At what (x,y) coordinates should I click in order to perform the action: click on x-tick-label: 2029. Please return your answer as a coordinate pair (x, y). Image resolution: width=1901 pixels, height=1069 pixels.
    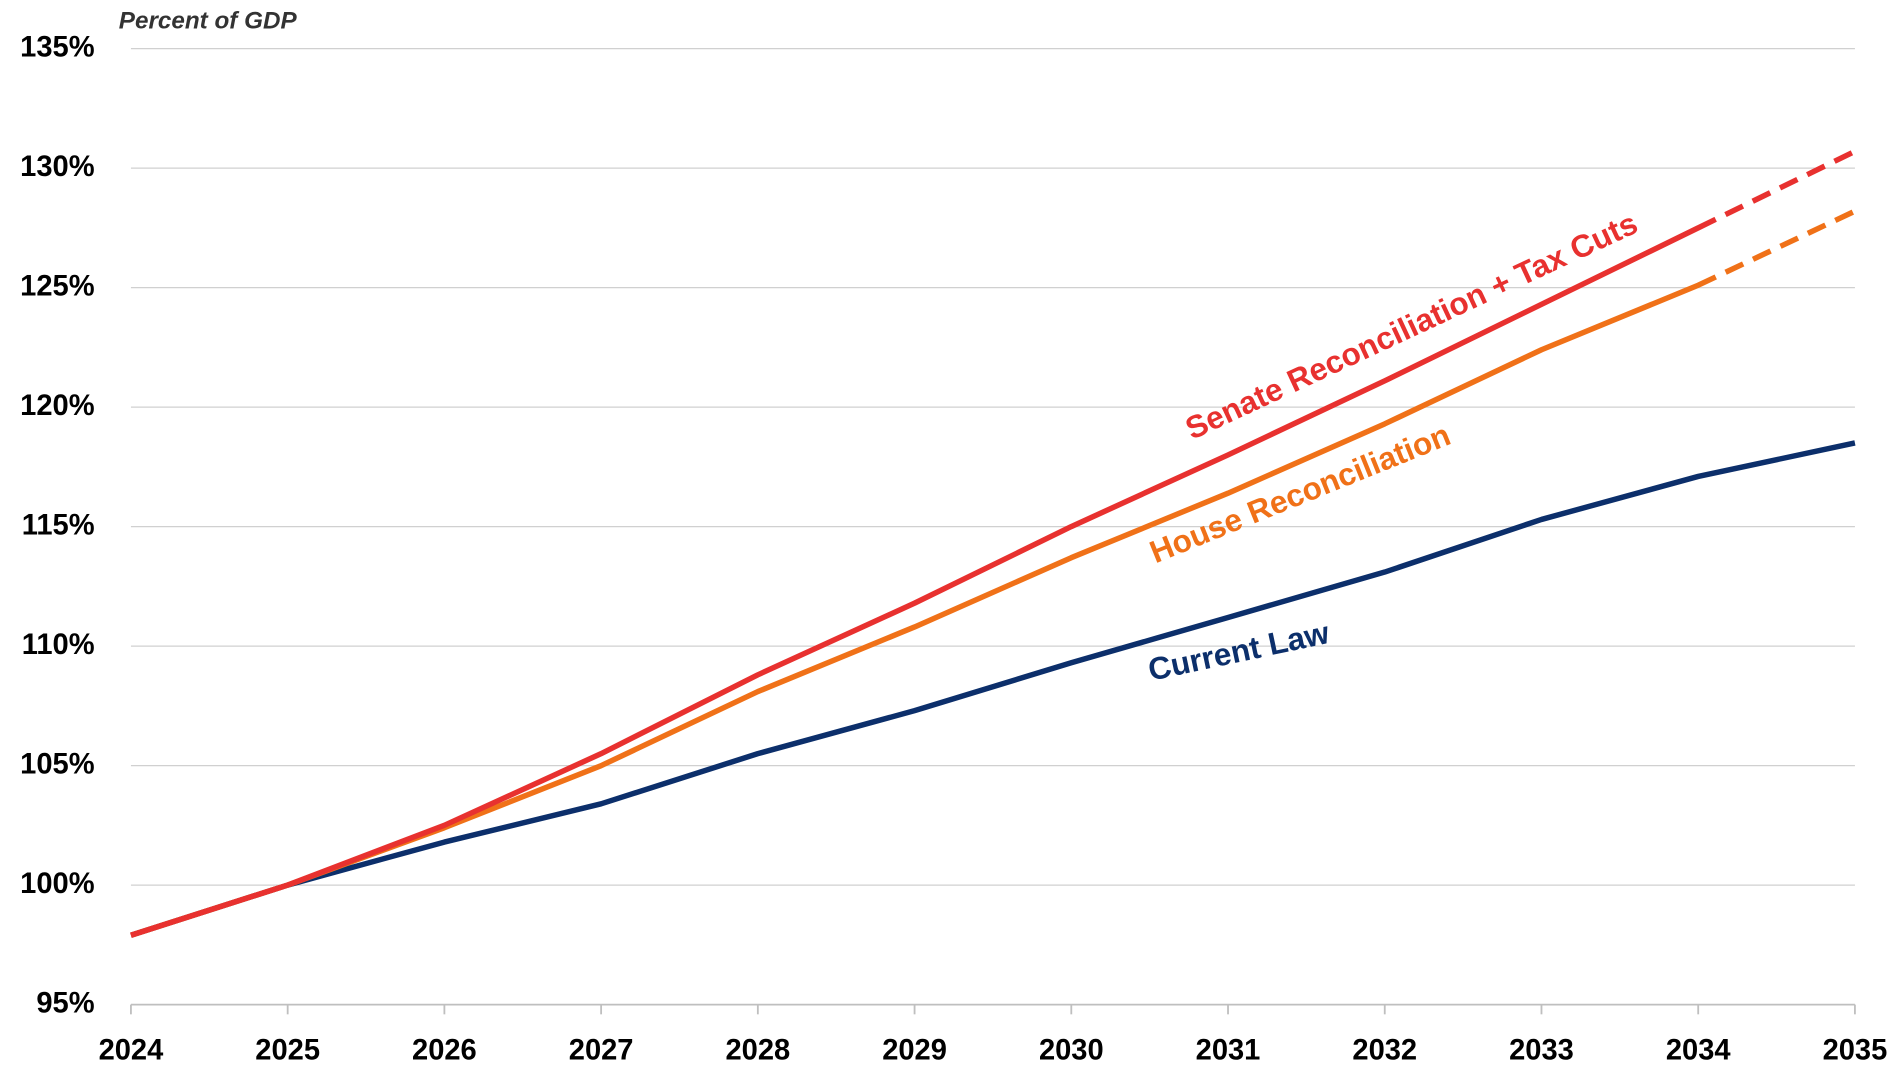
    Looking at the image, I should click on (914, 1051).